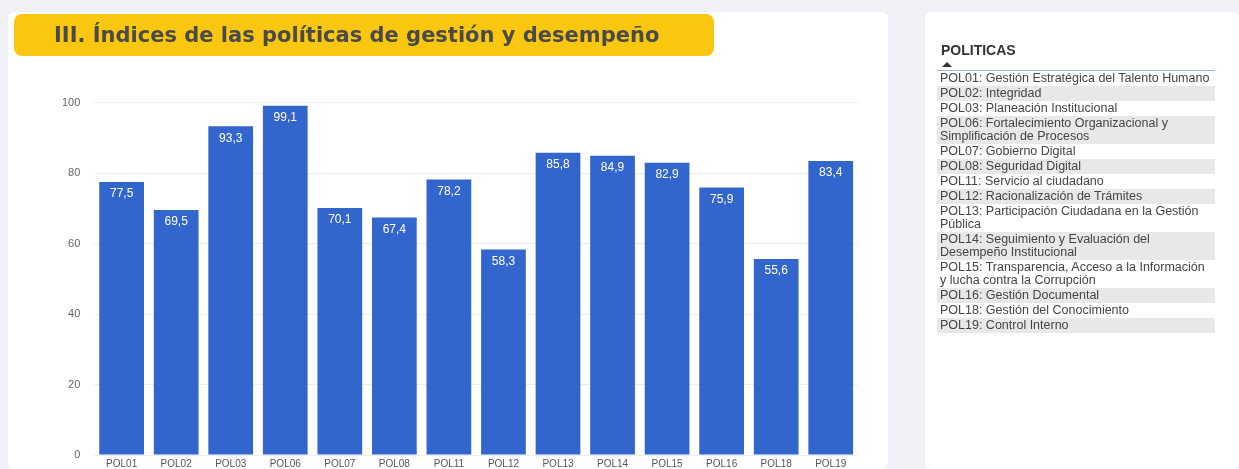  What do you see at coordinates (122, 463) in the screenshot?
I see `x-tick-label: POL01` at bounding box center [122, 463].